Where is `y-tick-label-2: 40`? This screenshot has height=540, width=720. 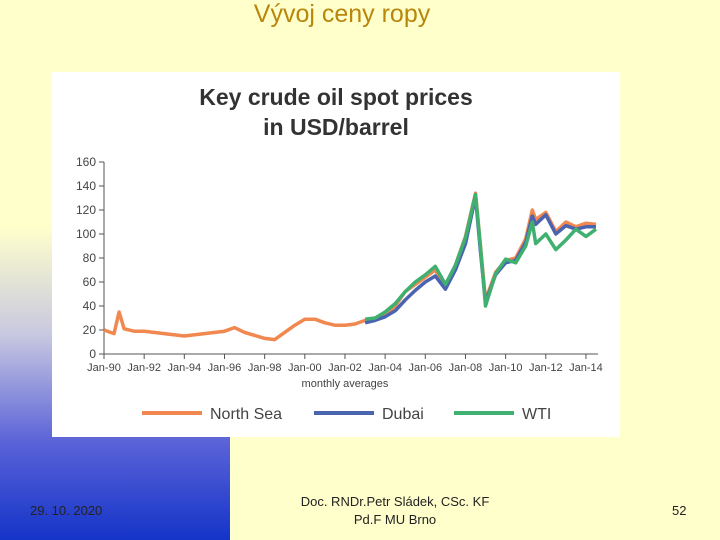
y-tick-label-2: 40 is located at coordinates (90, 306).